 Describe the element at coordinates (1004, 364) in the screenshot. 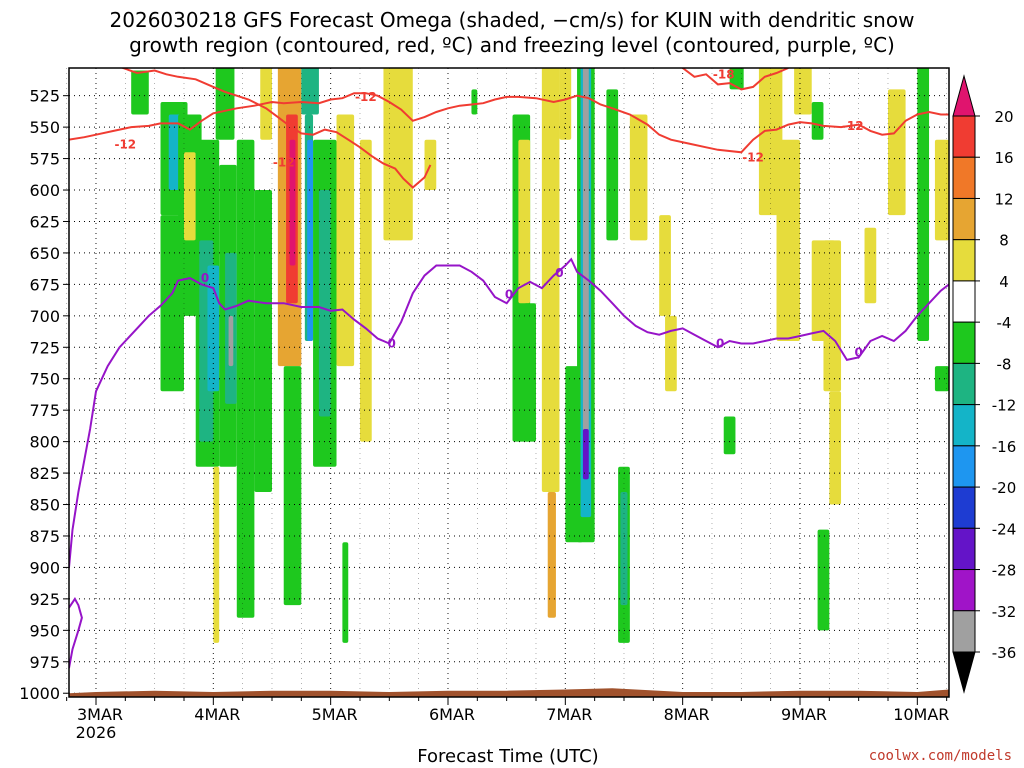

I see `colorbar-tick-label: -8` at that location.